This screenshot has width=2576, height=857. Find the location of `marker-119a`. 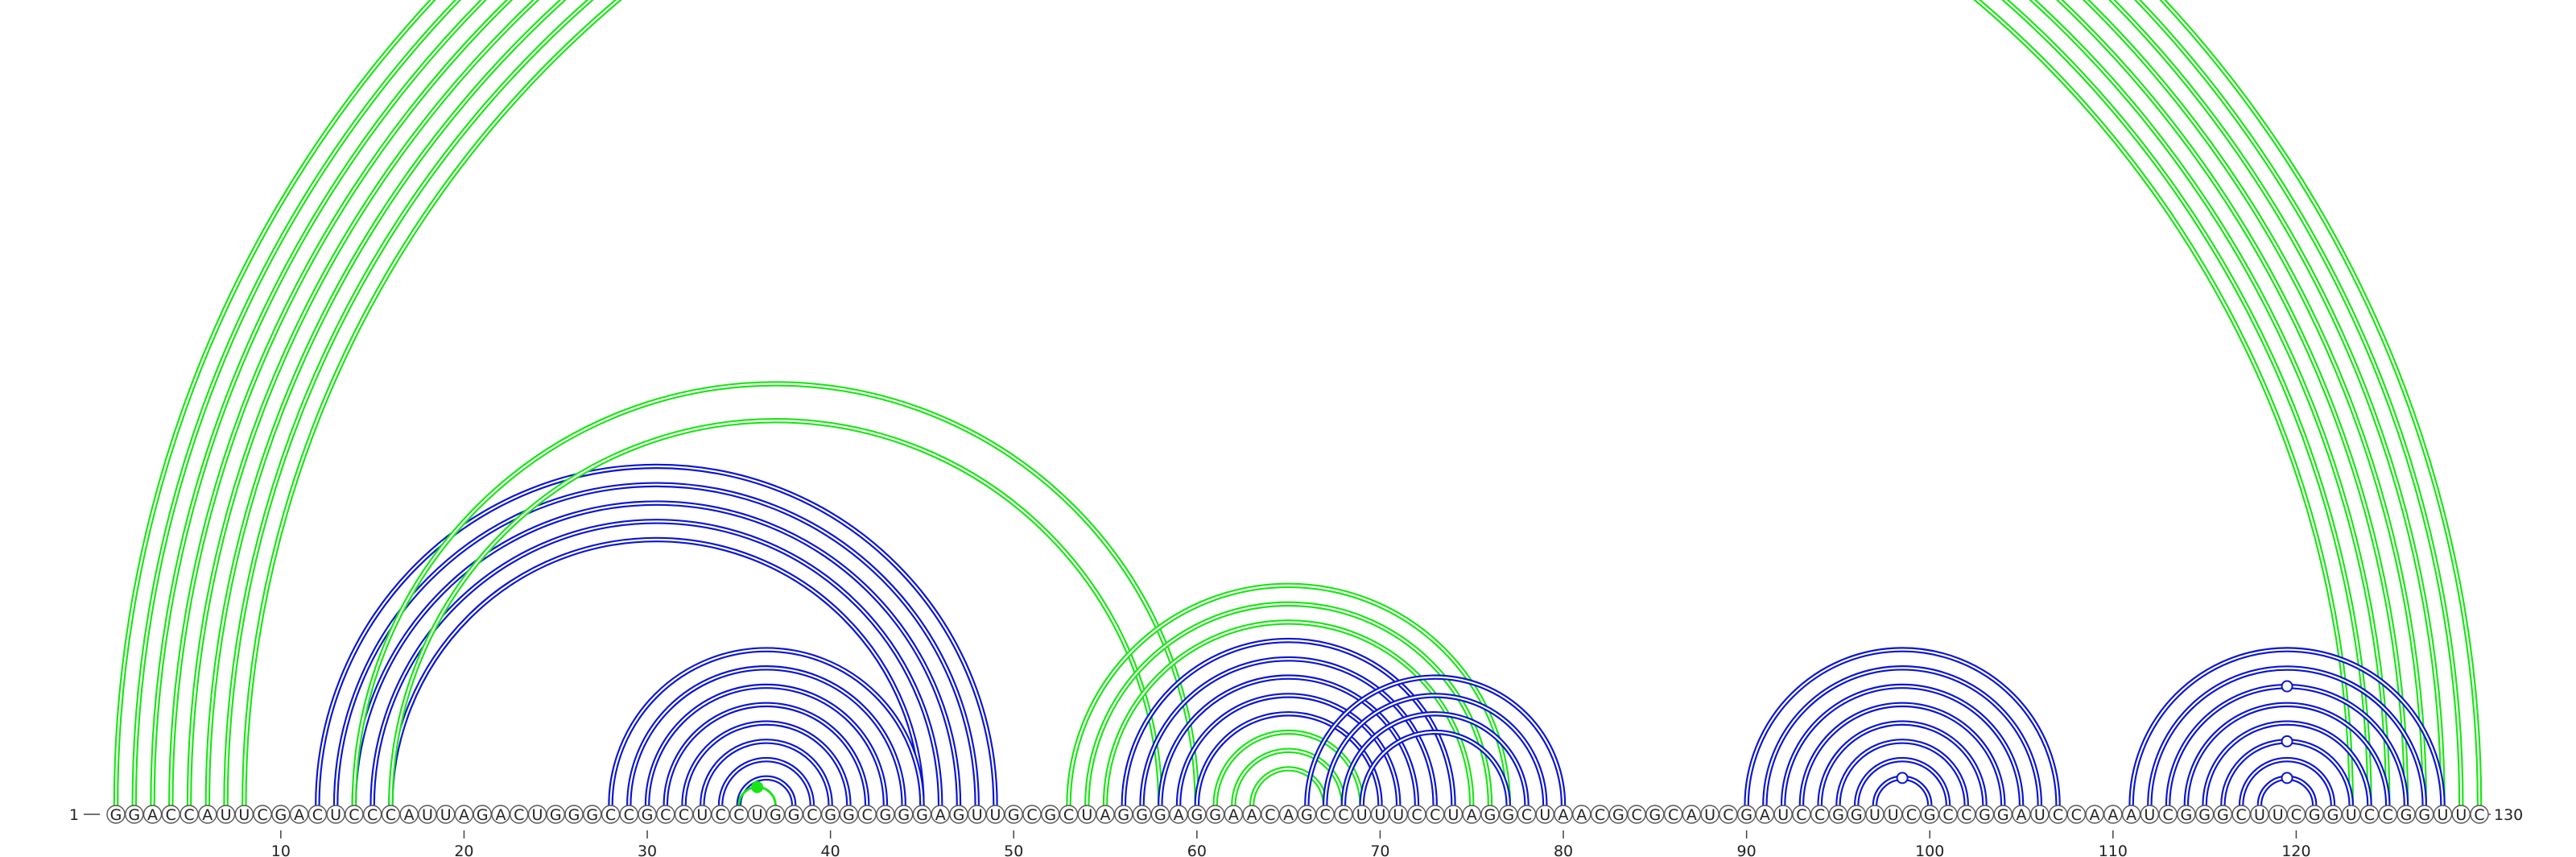

marker-119a is located at coordinates (2287, 778).